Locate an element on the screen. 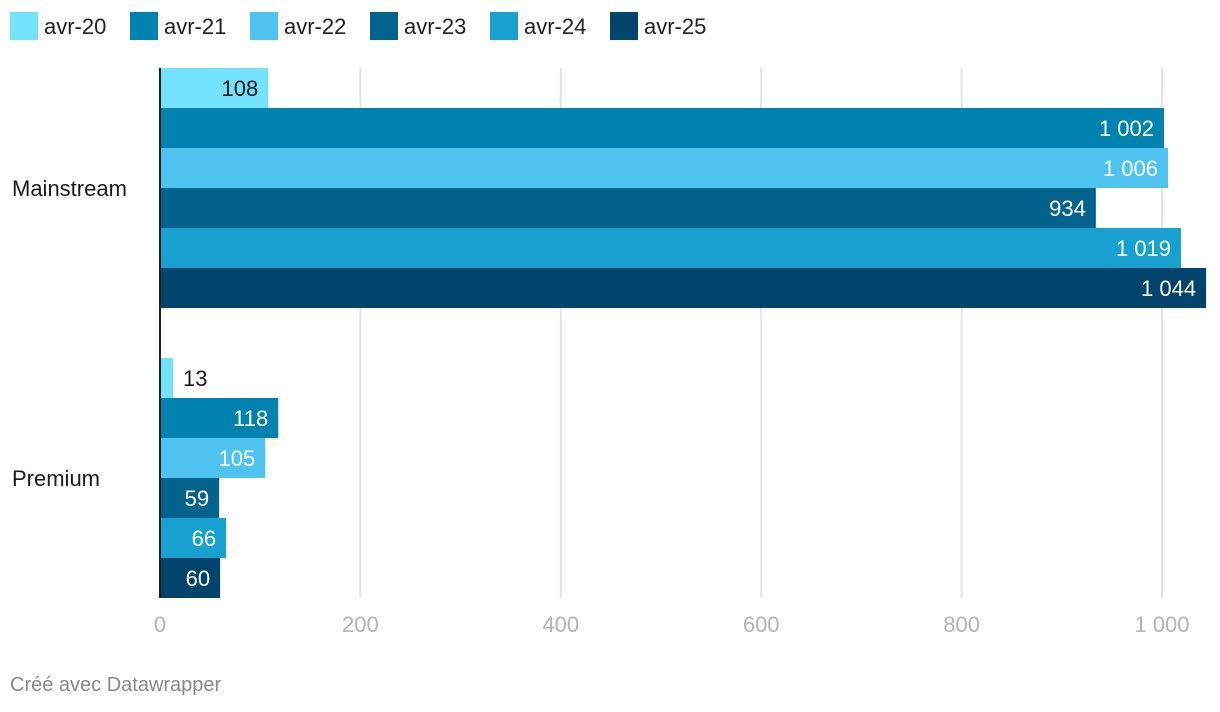 Image resolution: width=1220 pixels, height=712 pixels. bar-value-label: 1 044 is located at coordinates (1168, 288).